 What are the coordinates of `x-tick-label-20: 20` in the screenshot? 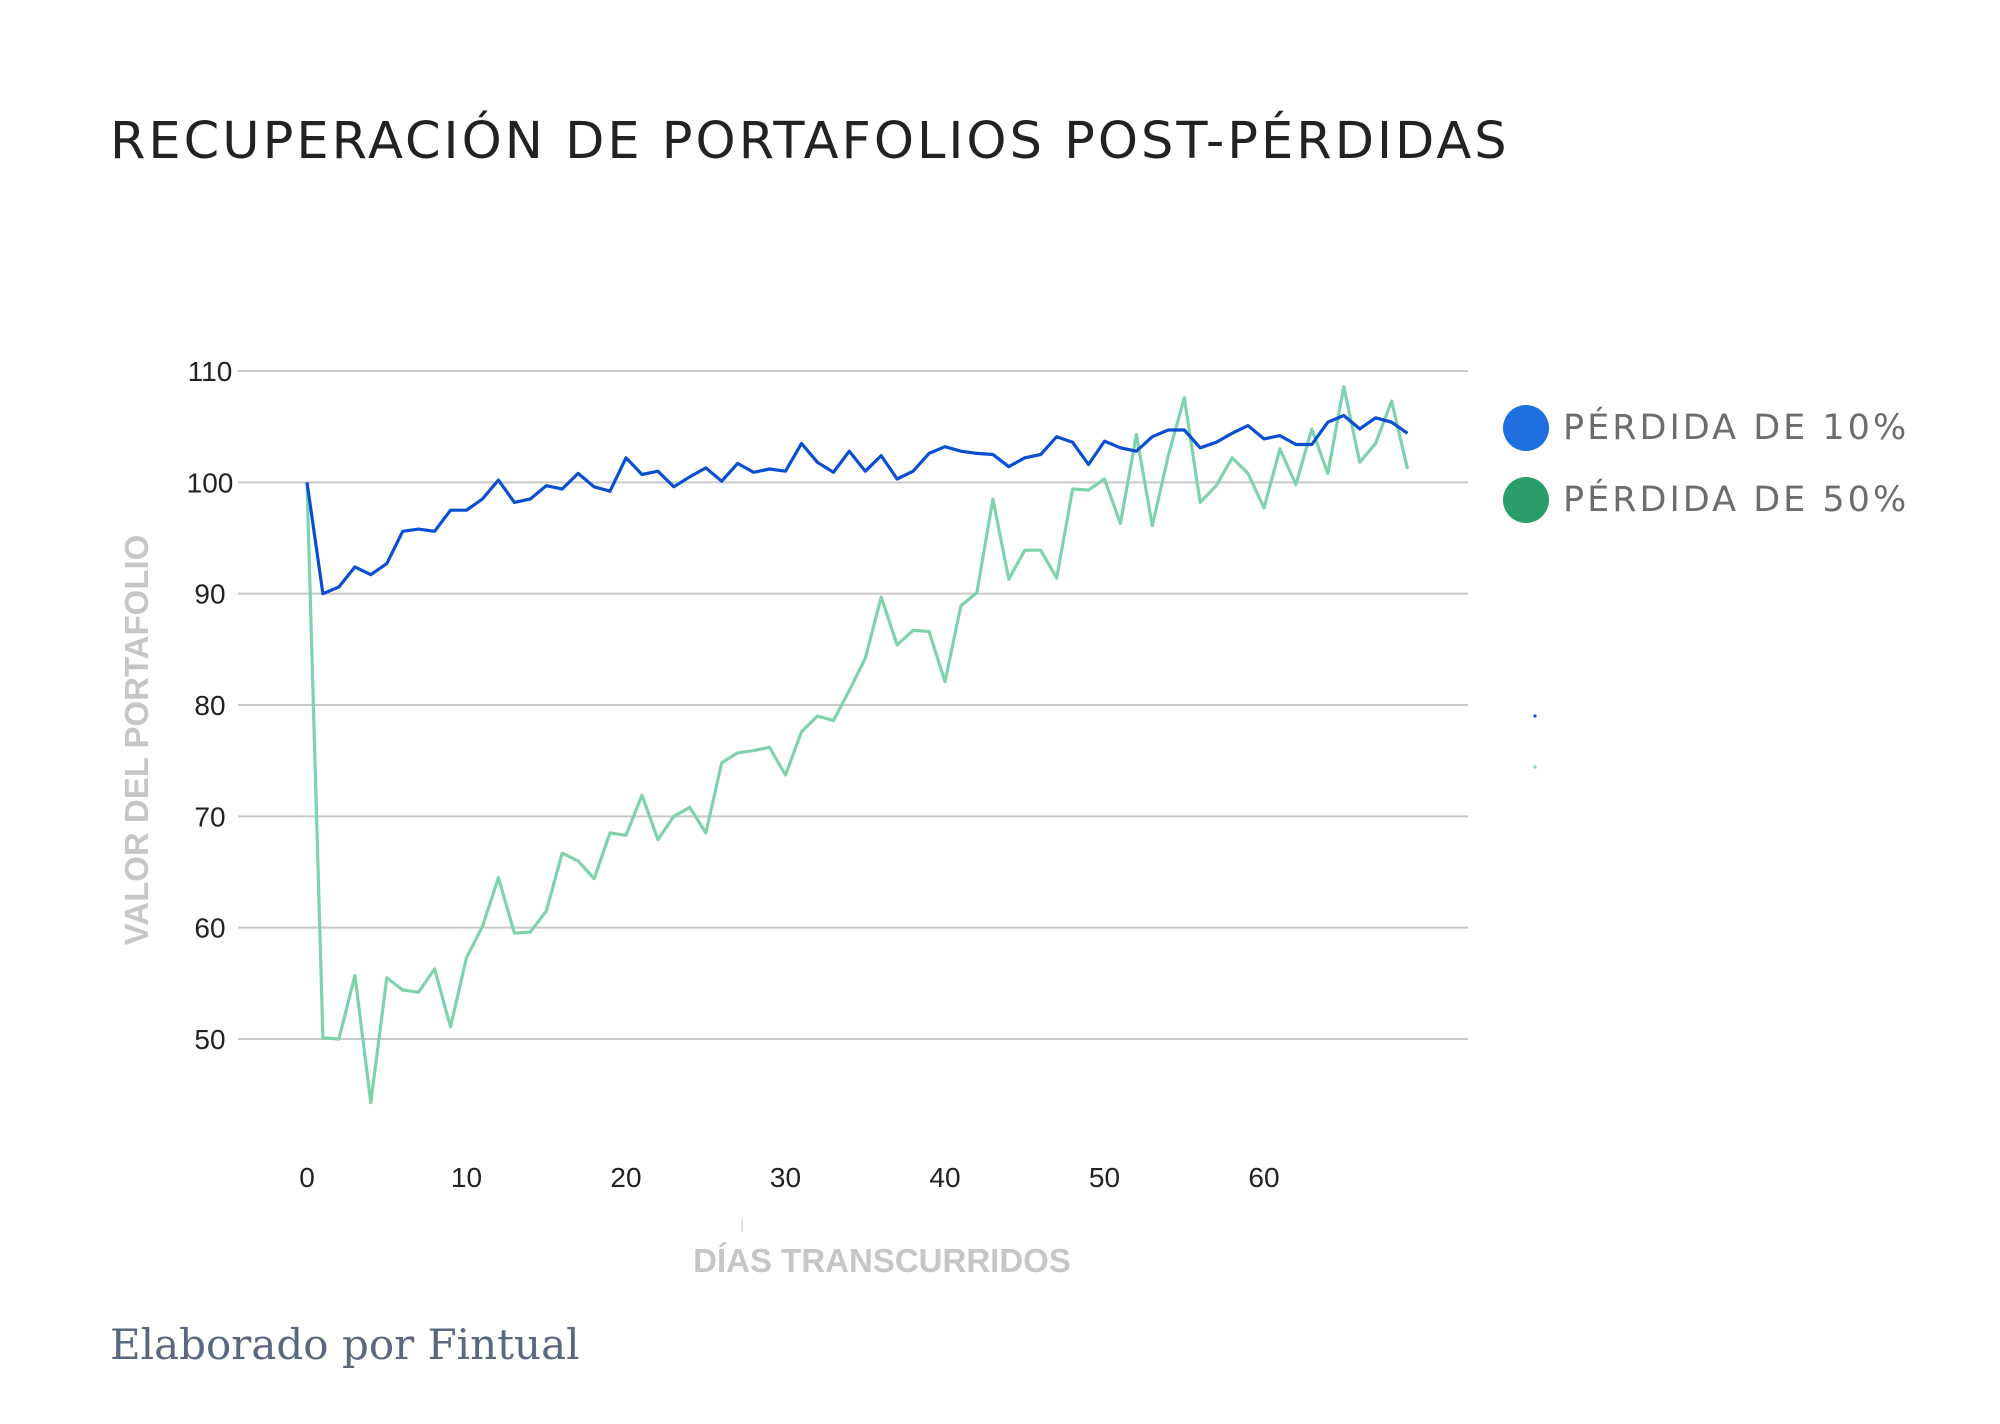 It's located at (625, 1177).